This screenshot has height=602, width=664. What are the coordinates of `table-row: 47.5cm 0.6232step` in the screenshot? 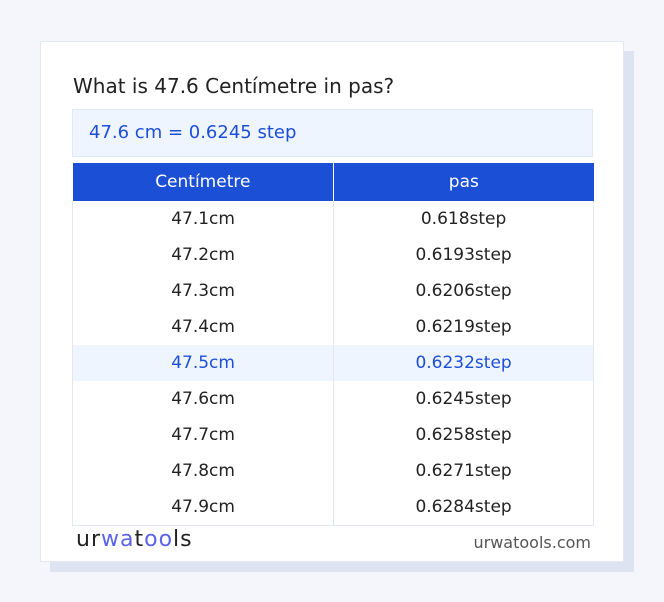 It's located at (332, 363).